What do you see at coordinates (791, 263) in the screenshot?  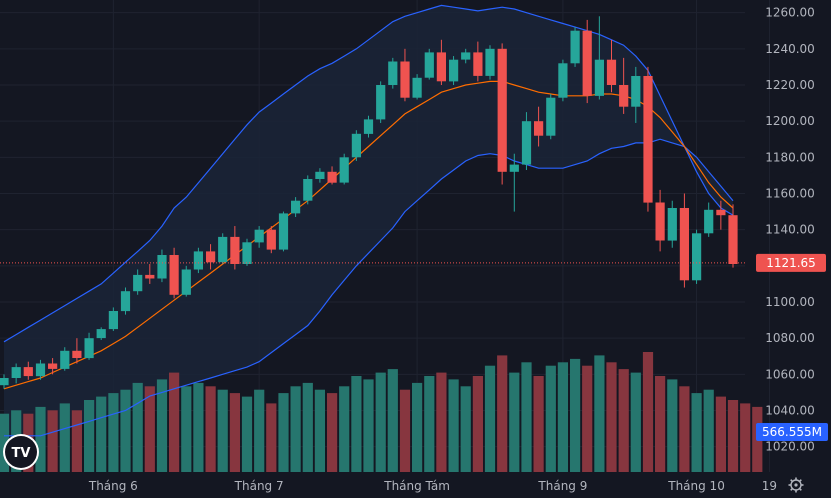 I see `last-price-label: 1121.65` at bounding box center [791, 263].